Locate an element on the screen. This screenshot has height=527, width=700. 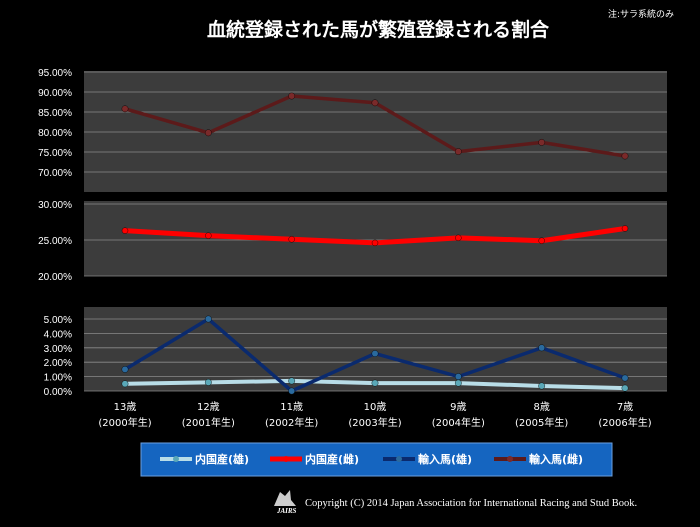
horse-logo-icon is located at coordinates (285, 498).